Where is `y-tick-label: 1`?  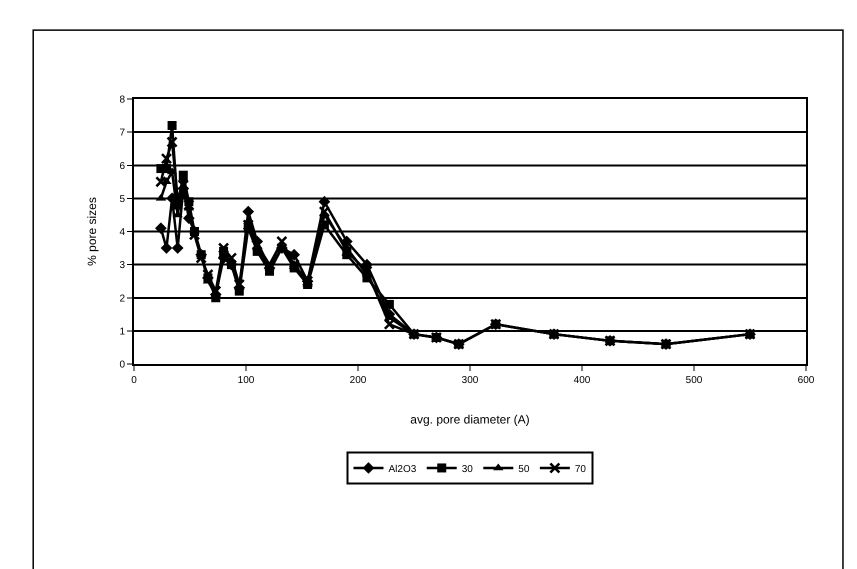
y-tick-label: 1 is located at coordinates (122, 332).